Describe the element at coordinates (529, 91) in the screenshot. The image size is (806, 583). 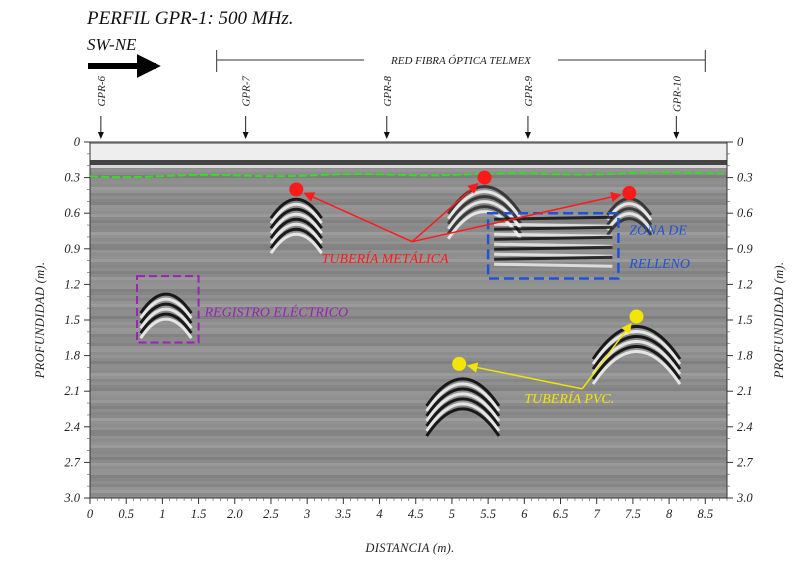
I see `gpr-marker-label: GPR-9` at that location.